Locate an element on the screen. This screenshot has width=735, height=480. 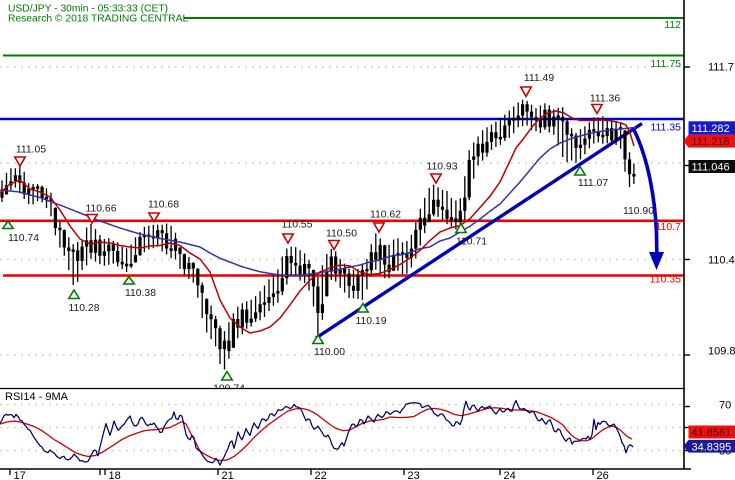
svg-text: 110.71 is located at coordinates (471, 242).